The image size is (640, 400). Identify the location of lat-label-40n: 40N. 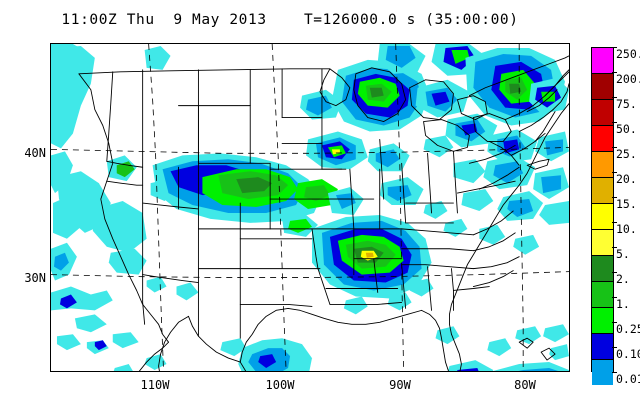
(35, 153).